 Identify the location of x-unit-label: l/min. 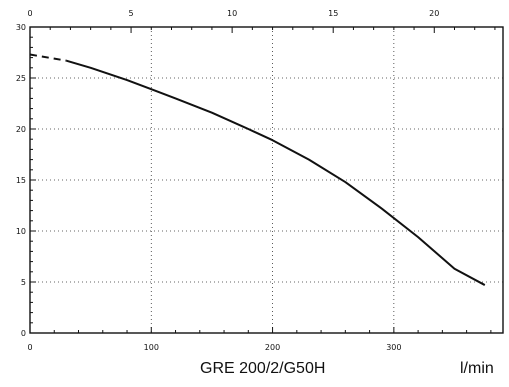
(477, 368).